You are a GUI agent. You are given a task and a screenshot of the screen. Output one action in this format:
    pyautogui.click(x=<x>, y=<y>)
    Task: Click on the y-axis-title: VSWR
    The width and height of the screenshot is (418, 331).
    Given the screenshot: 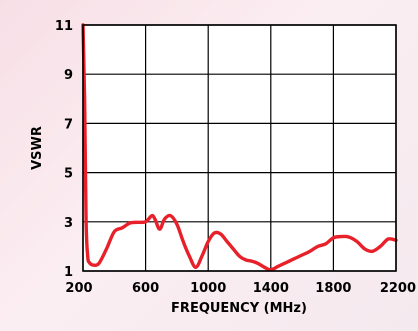 What is the action you would take?
    pyautogui.click(x=37, y=148)
    